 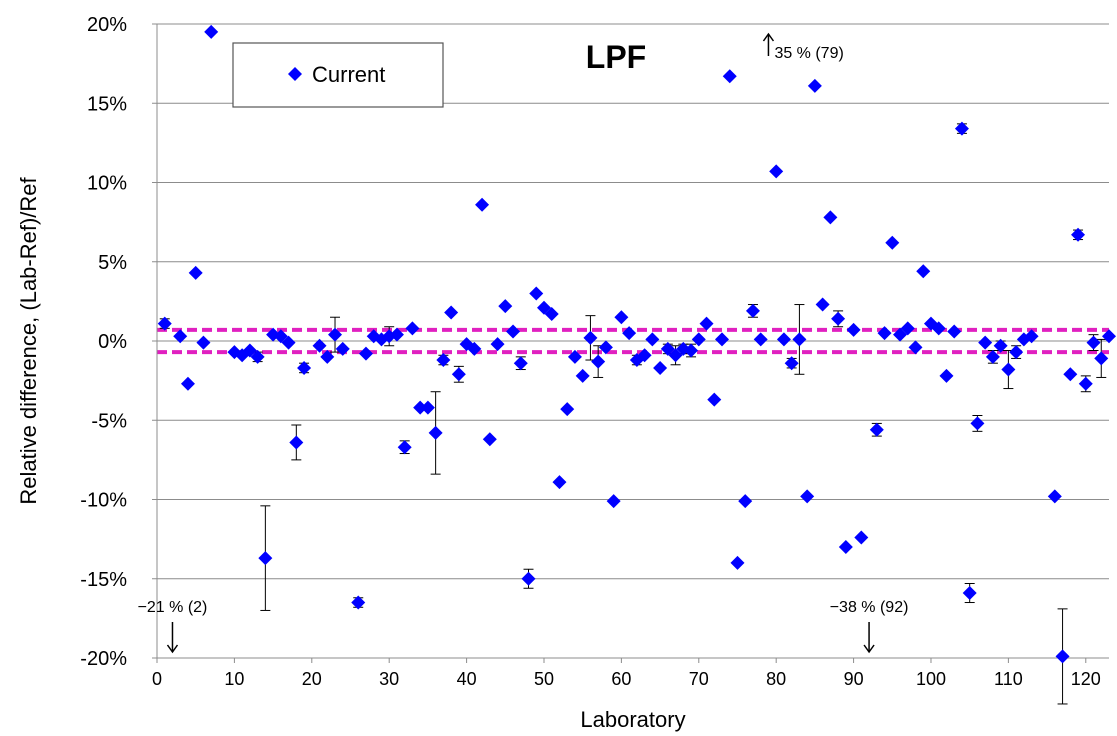 I want to click on x-tick-label: 80, so click(x=776, y=679).